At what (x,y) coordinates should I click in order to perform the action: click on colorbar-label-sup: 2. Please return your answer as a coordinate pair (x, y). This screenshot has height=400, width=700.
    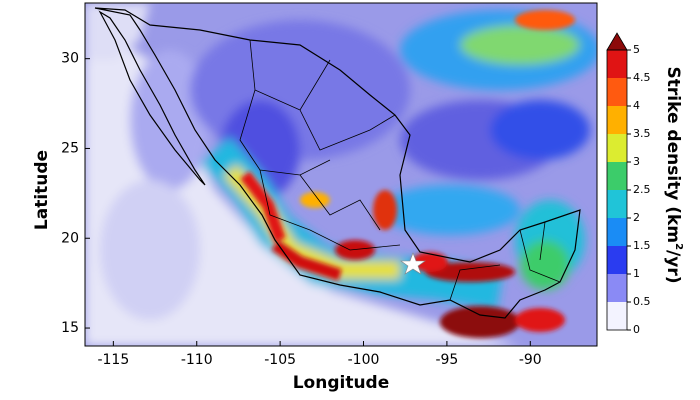
    Looking at the image, I should click on (678, 246).